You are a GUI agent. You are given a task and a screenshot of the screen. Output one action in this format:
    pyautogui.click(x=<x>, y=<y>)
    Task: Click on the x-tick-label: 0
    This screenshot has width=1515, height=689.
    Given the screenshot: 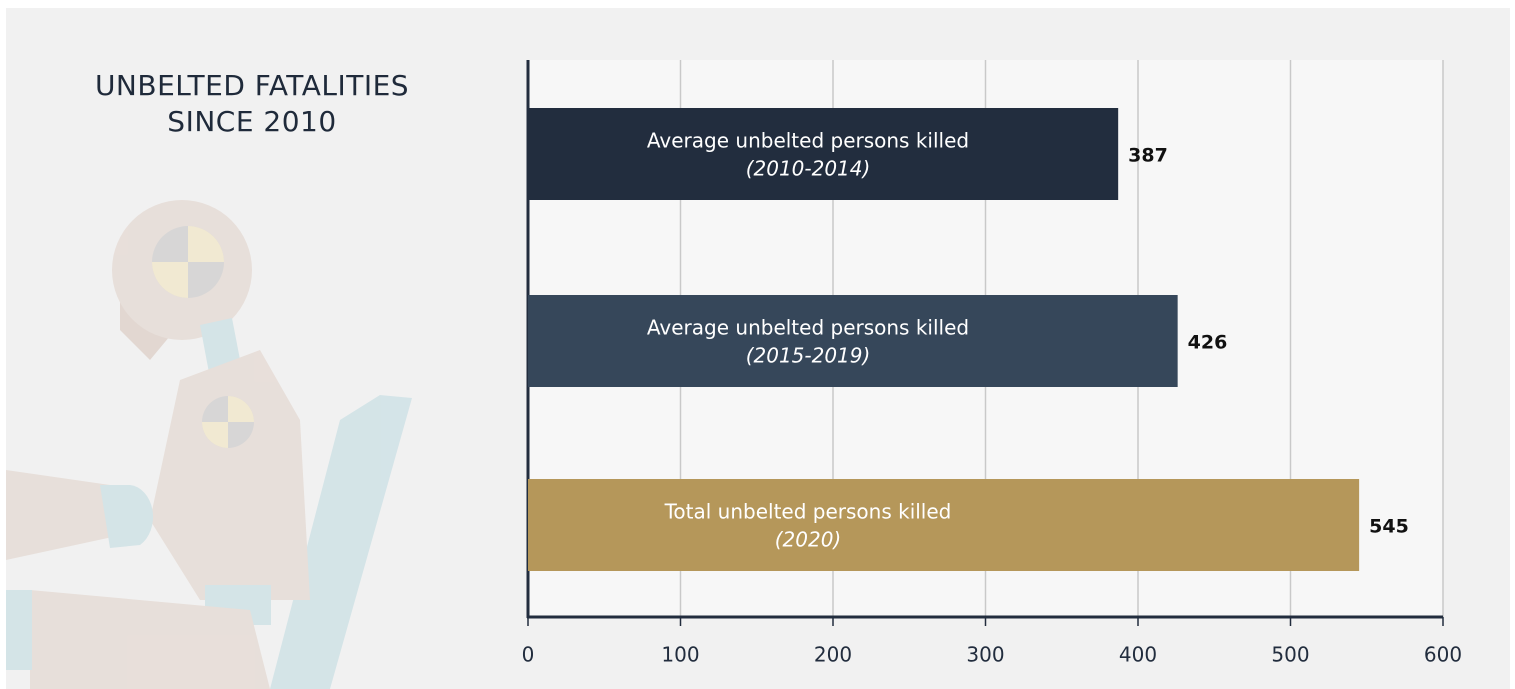 What is the action you would take?
    pyautogui.click(x=528, y=655)
    